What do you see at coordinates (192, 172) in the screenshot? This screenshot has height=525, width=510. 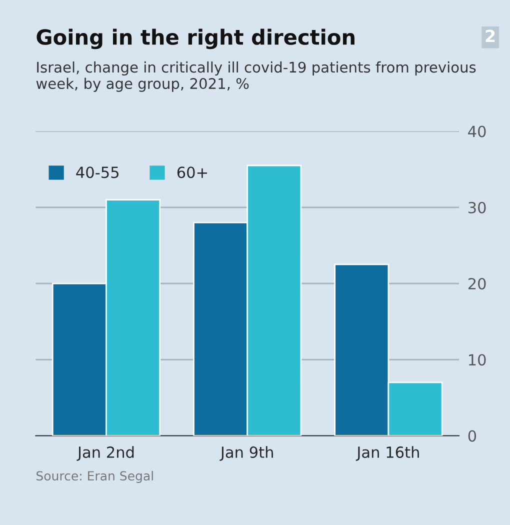 I see `legend-label: 60+` at bounding box center [192, 172].